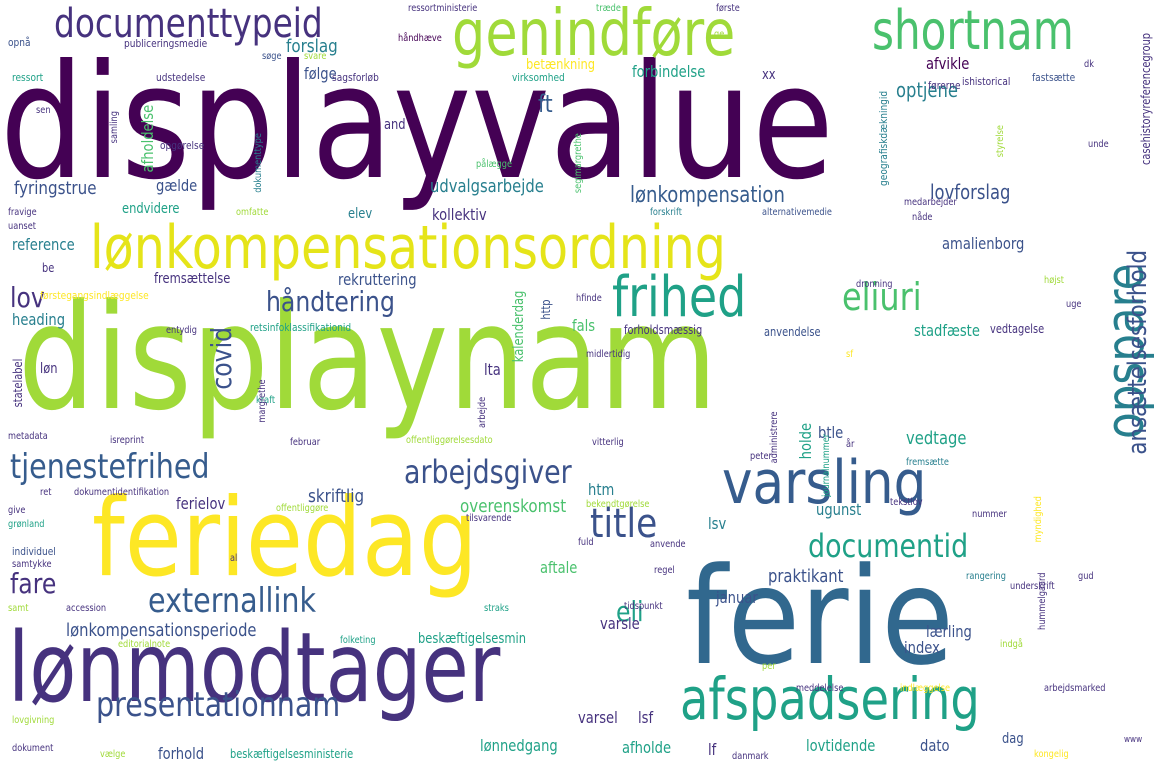 This screenshot has width=1155, height=770. What do you see at coordinates (144, 644) in the screenshot?
I see `word: editorialnote` at bounding box center [144, 644].